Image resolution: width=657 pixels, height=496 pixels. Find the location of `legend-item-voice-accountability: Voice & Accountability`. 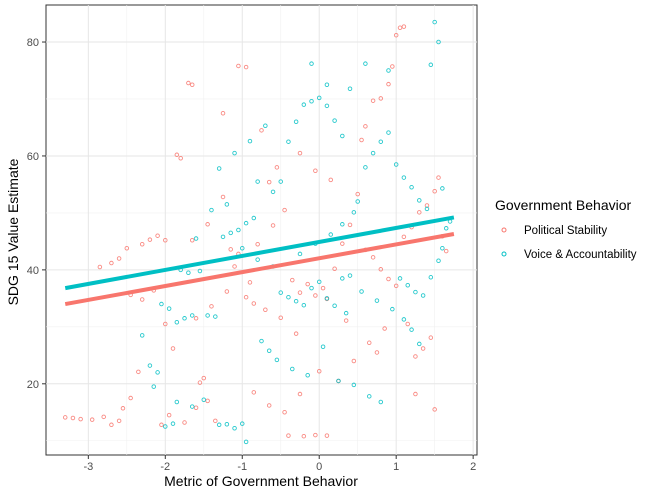

legend-item-voice-accountability: Voice & Accountability is located at coordinates (569, 255).